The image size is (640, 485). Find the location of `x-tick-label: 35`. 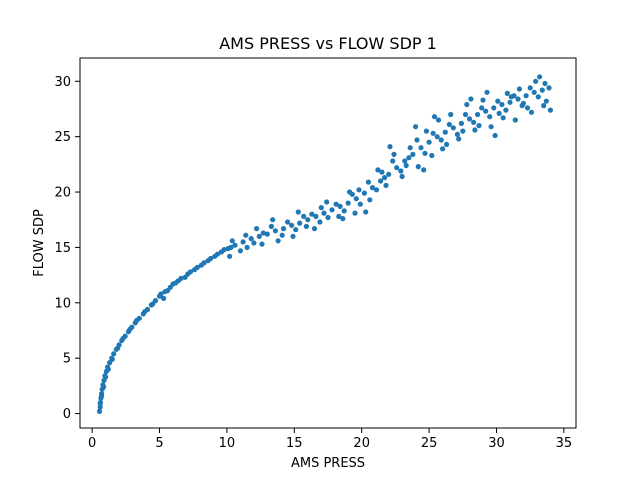

x-tick-label: 35 is located at coordinates (564, 443).